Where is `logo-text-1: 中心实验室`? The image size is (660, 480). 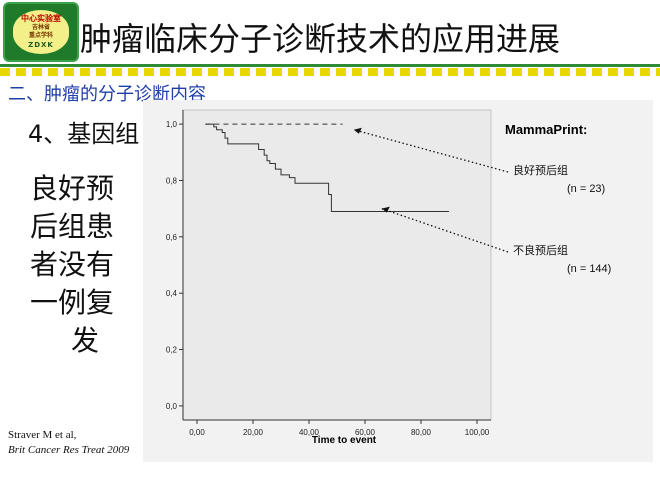 logo-text-1: 中心实验室 is located at coordinates (41, 18).